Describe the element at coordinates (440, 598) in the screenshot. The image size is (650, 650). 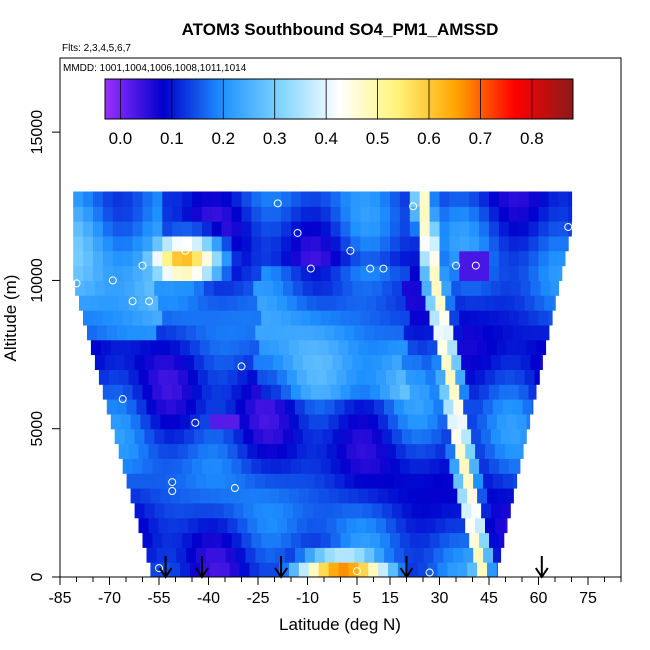
I see `x-tick-label: 30` at that location.